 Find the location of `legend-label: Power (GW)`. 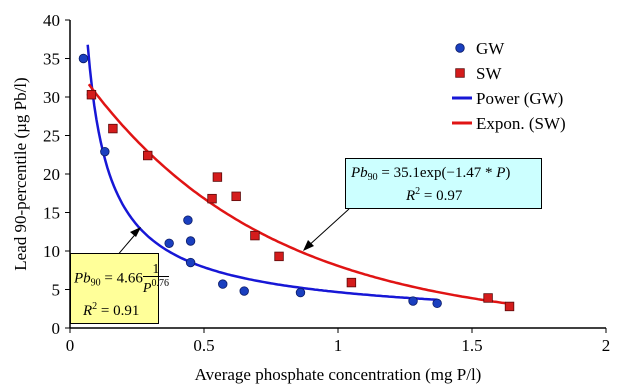

legend-label: Power (GW) is located at coordinates (519, 98).